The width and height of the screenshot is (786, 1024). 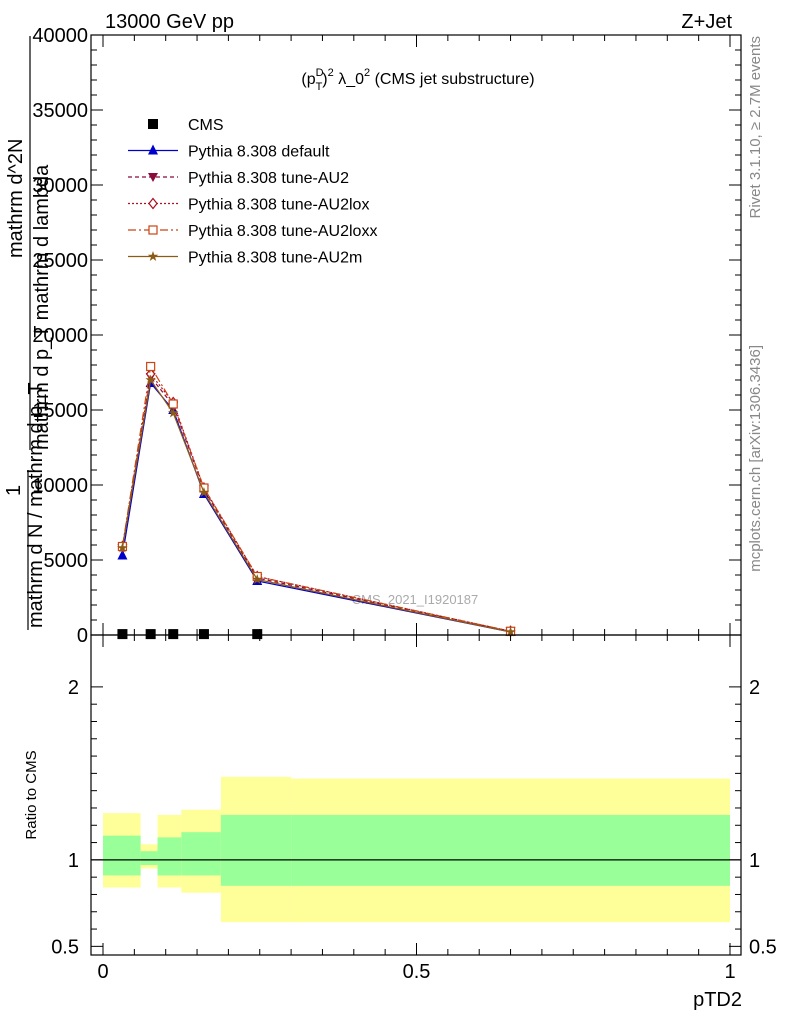 What do you see at coordinates (282, 231) in the screenshot?
I see `legend-label: Pythia 8.308 tune-AU2loxx` at bounding box center [282, 231].